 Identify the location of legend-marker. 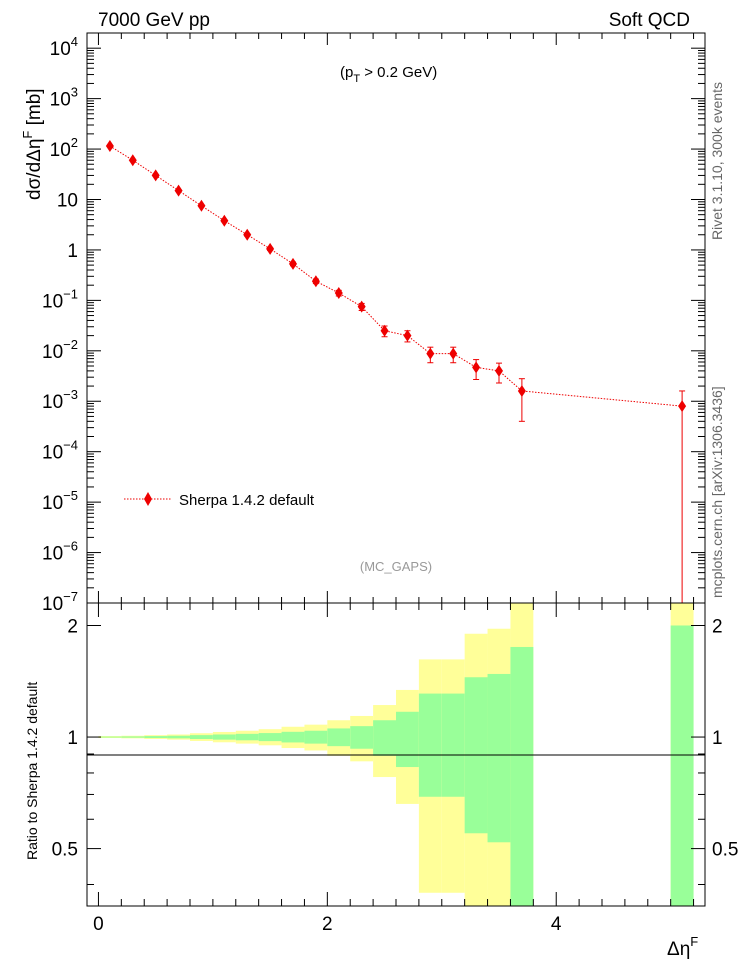
(148, 499).